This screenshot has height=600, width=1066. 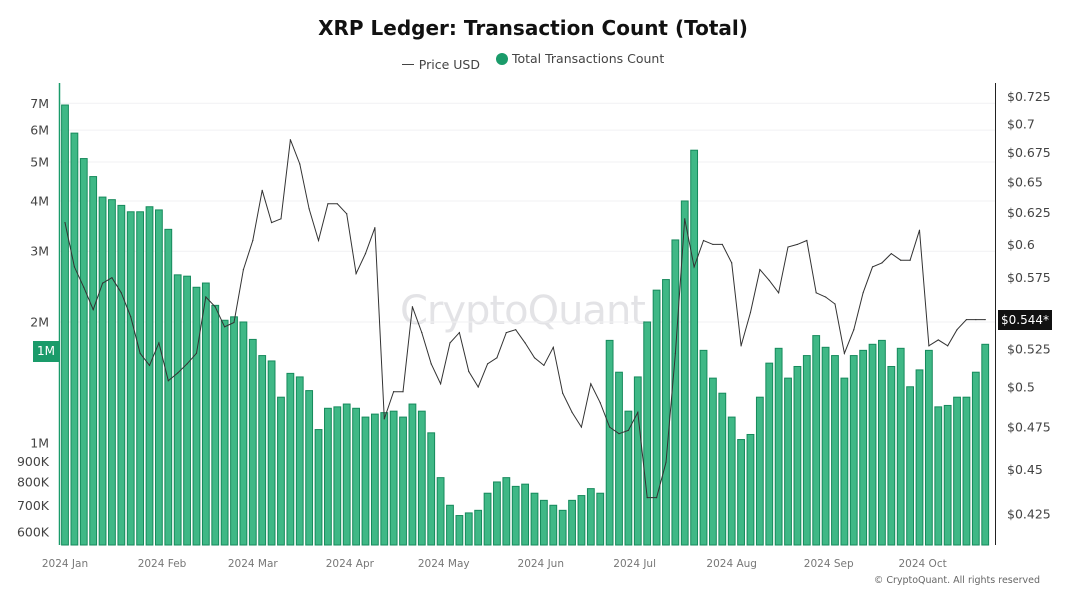 What do you see at coordinates (440, 64) in the screenshot?
I see `legend-item-price: Price USD` at bounding box center [440, 64].